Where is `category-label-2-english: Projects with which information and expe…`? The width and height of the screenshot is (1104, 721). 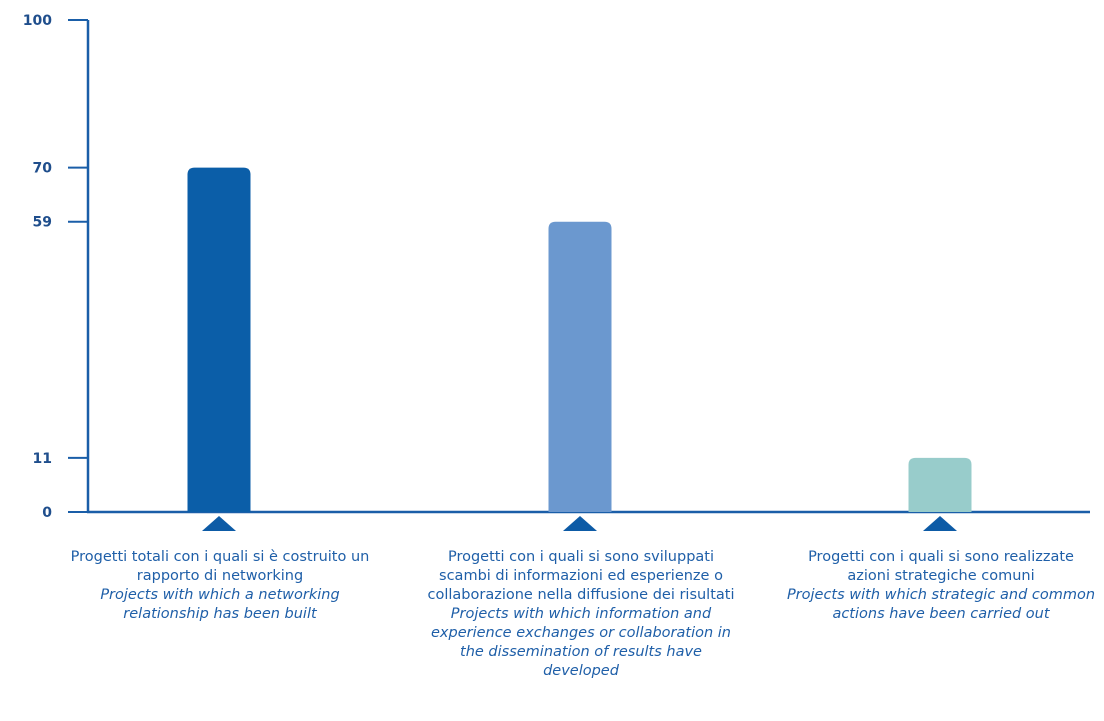
category-label-2-english: Projects with which information and expe… is located at coordinates (580, 642).